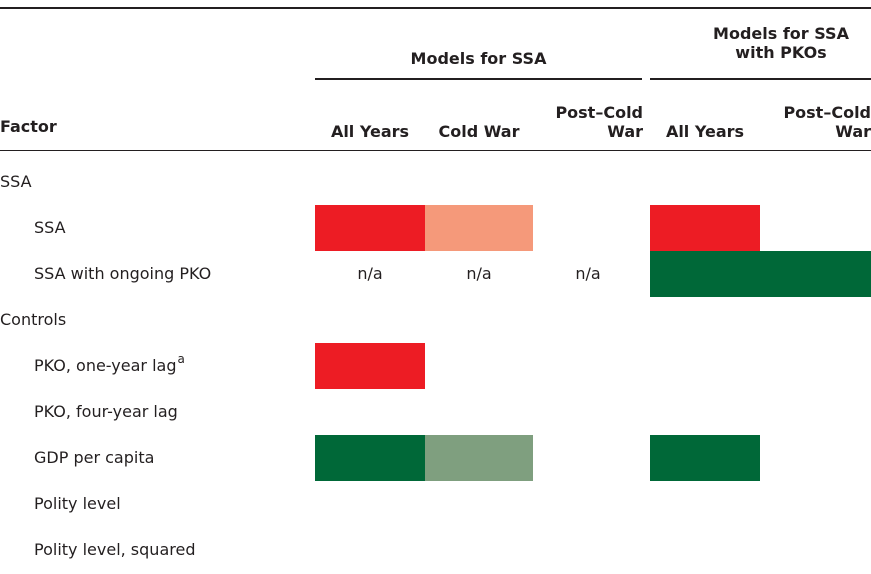  I want to click on row-label-text: Polity level, so click(77, 503).